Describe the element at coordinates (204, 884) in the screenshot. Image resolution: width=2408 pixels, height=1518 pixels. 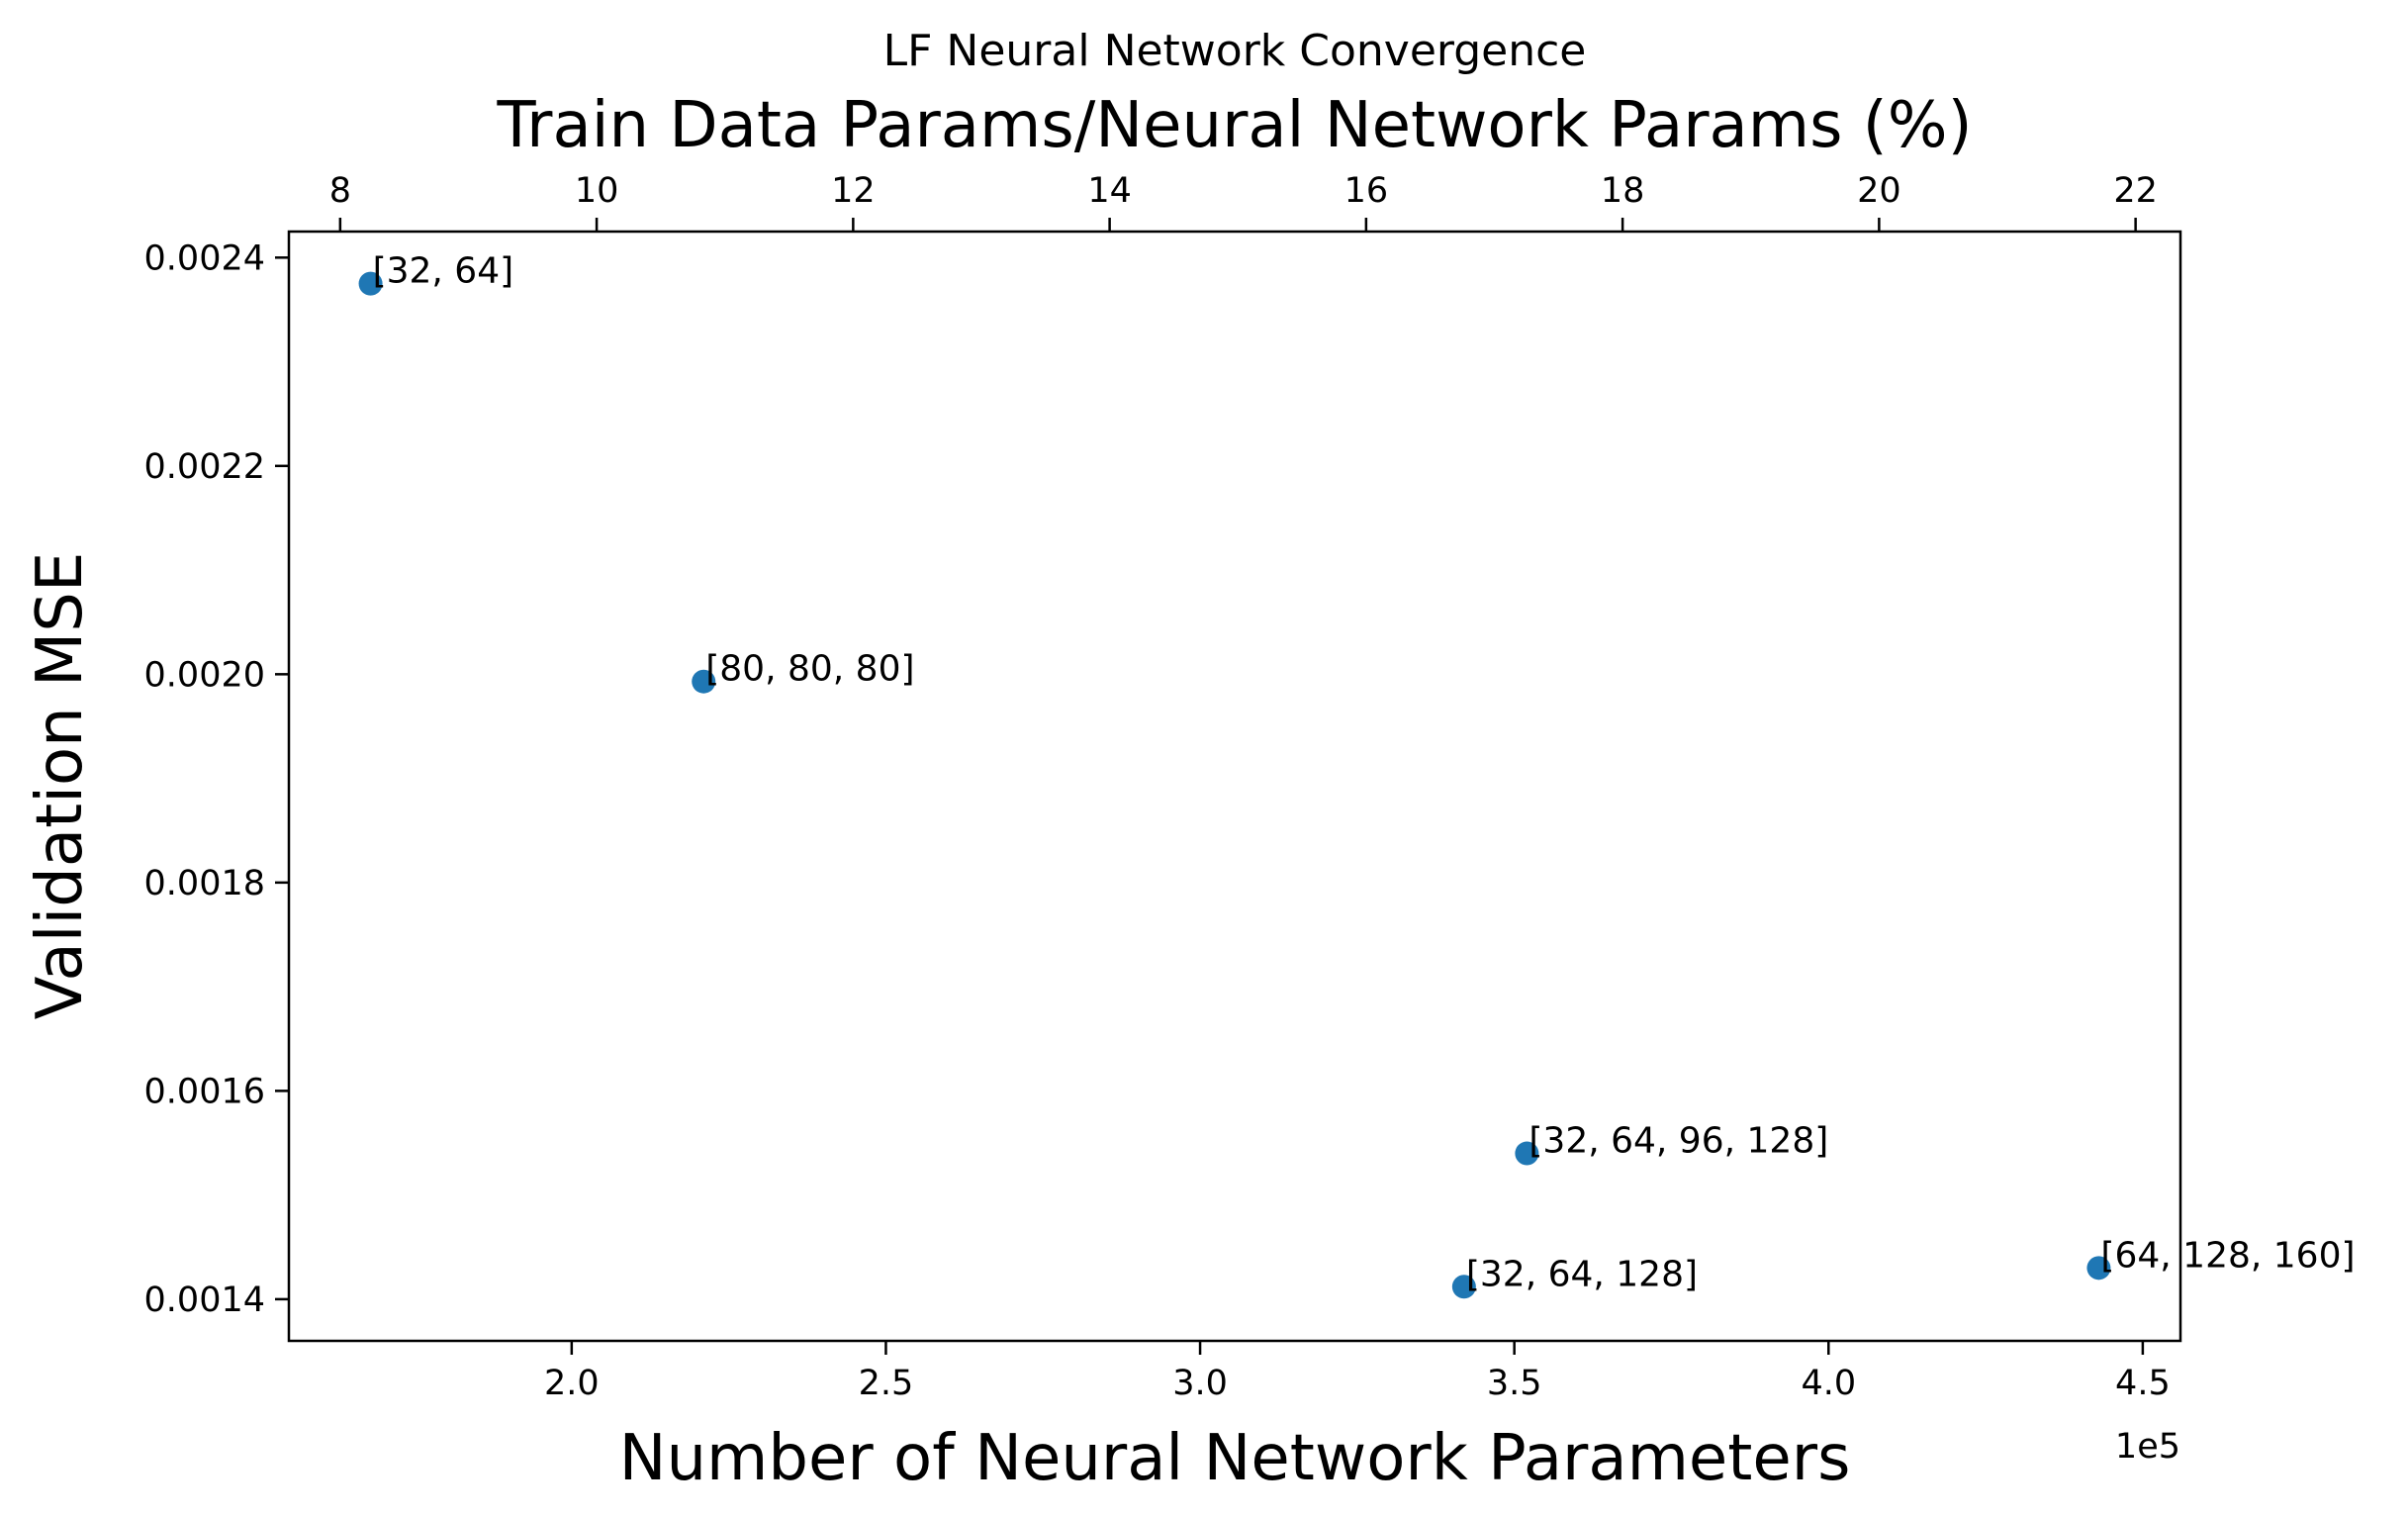
I see `y-tick-label: 0.0018` at that location.